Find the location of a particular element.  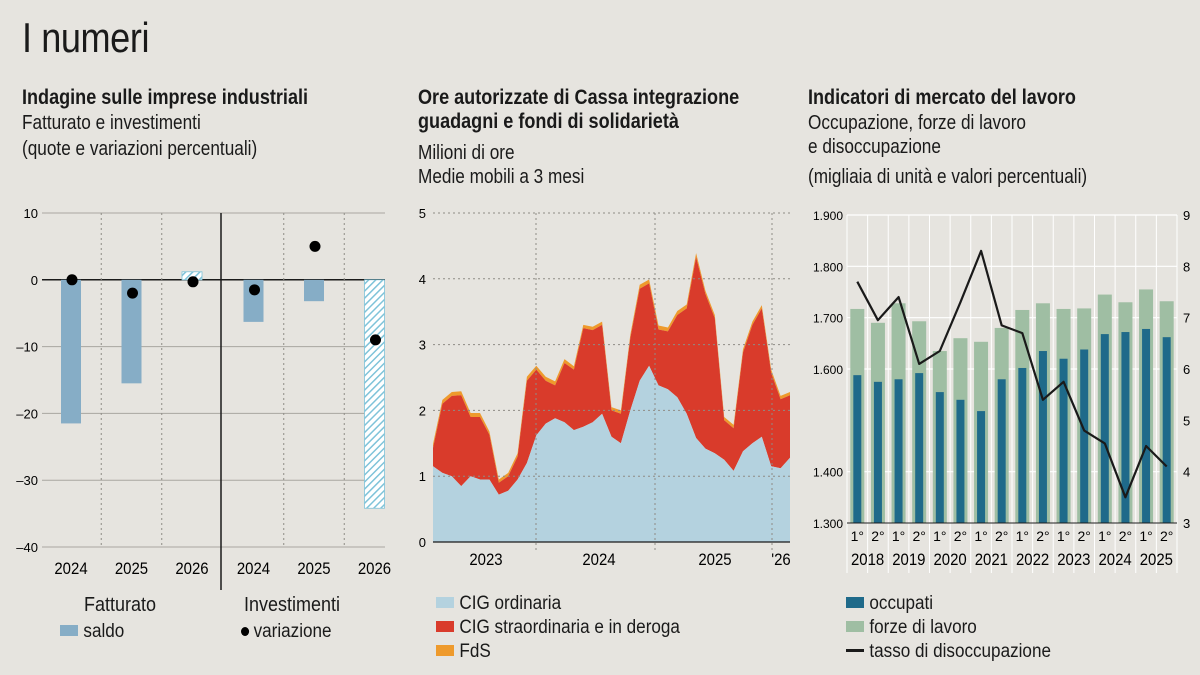

saldo-swatch is located at coordinates (69, 630).